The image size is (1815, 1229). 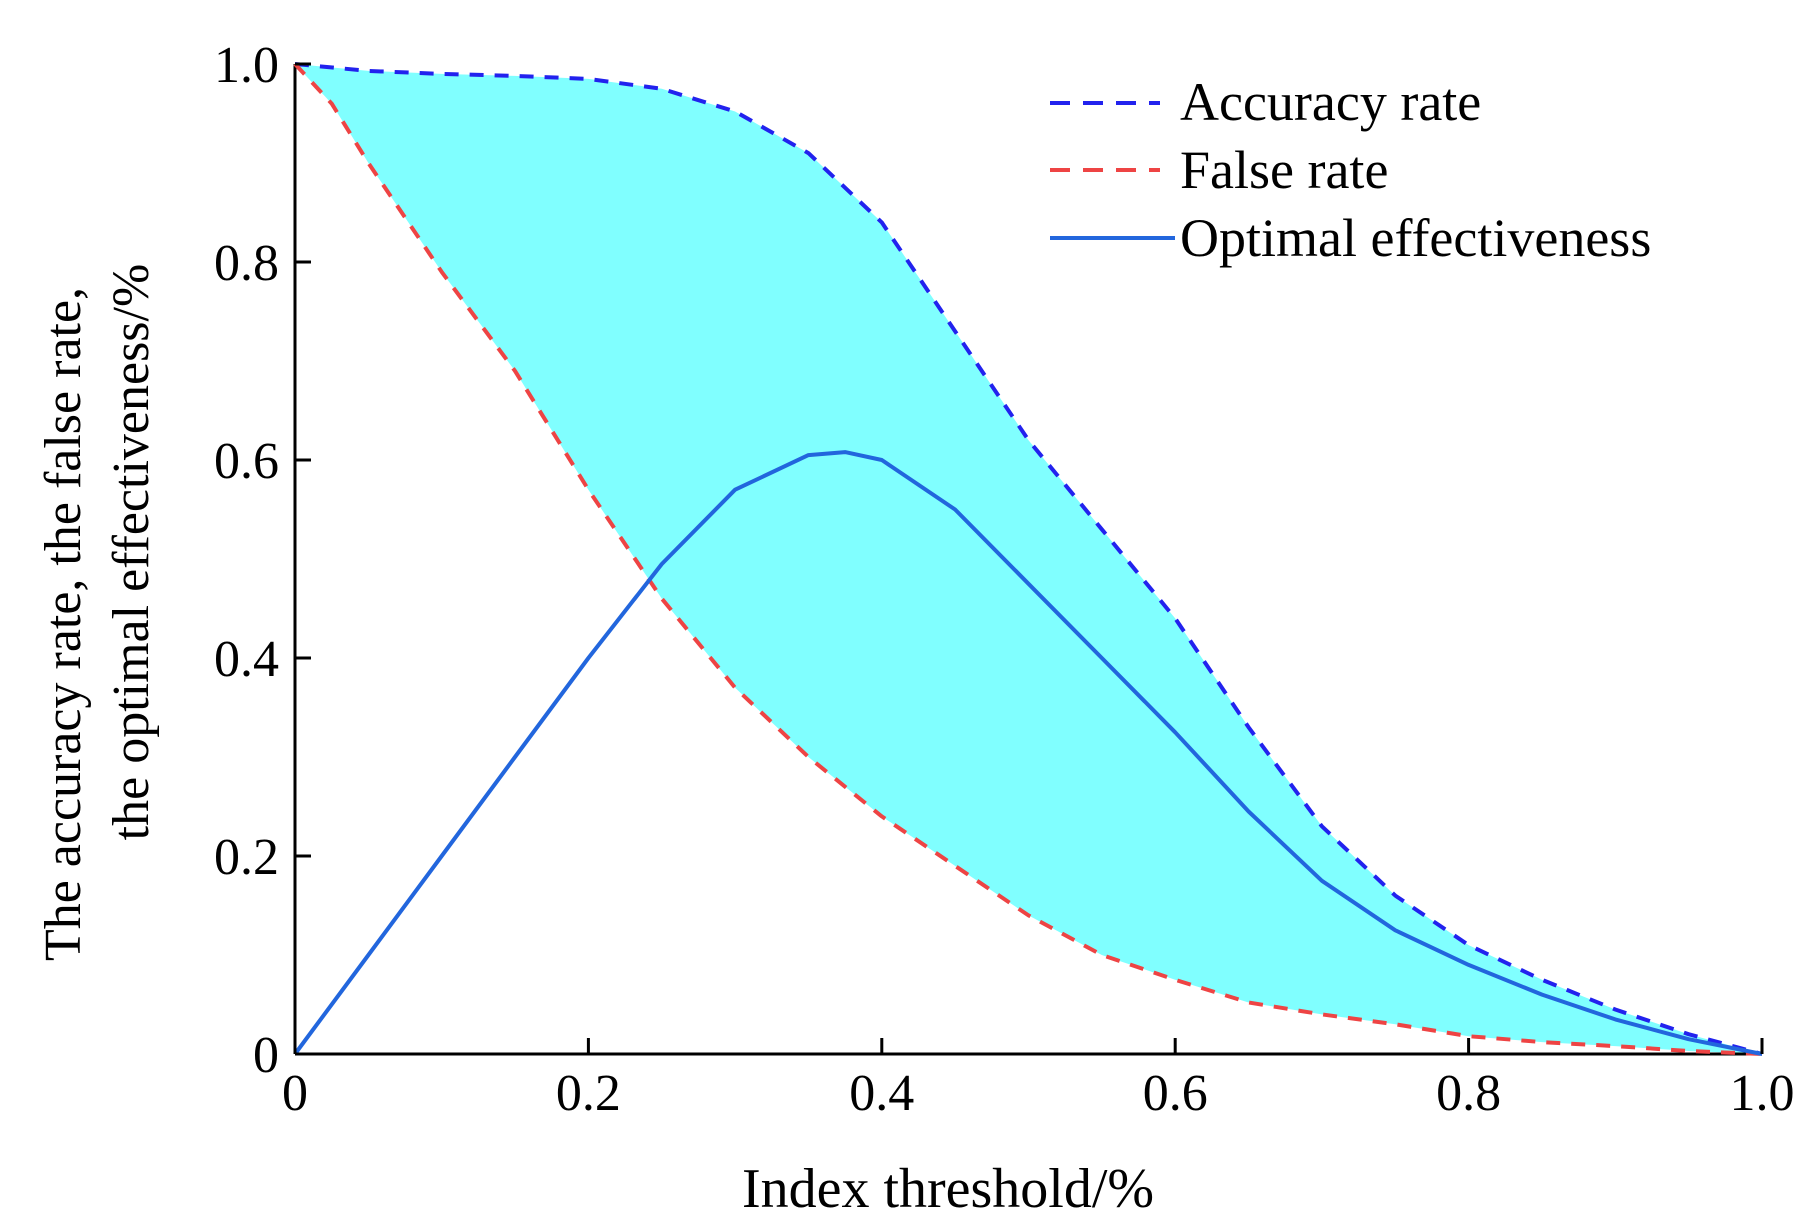 What do you see at coordinates (881, 1093) in the screenshot?
I see `x-tick-label: 0.4` at bounding box center [881, 1093].